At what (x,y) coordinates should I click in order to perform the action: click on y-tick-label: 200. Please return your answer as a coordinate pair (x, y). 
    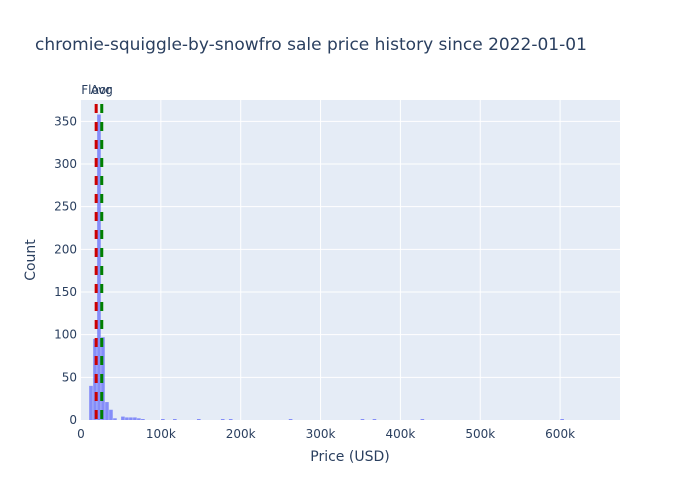
    Looking at the image, I should click on (65, 249).